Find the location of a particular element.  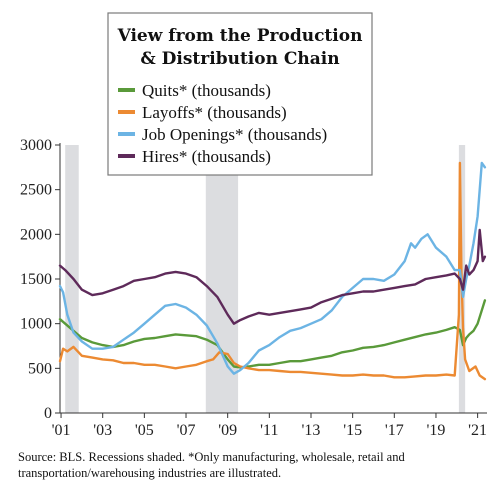

x-tick-label-2013: '13 is located at coordinates (311, 430).